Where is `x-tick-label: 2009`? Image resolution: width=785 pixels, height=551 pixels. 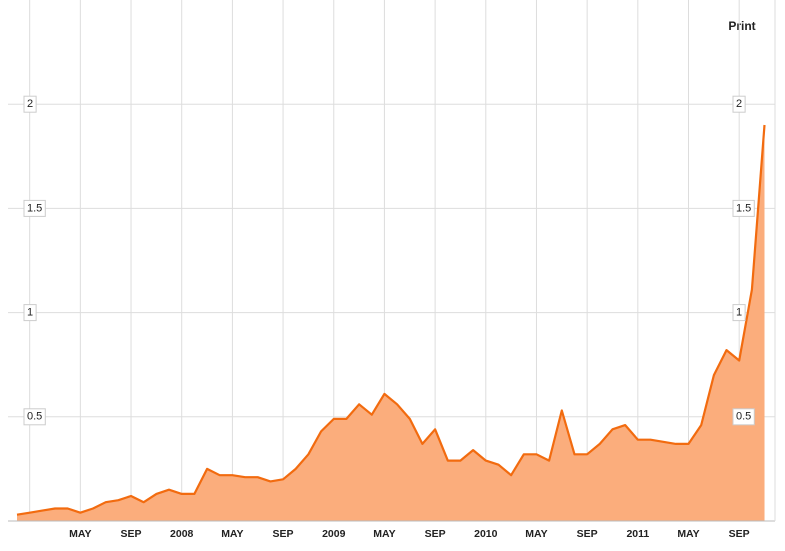 x-tick-label: 2009 is located at coordinates (334, 534).